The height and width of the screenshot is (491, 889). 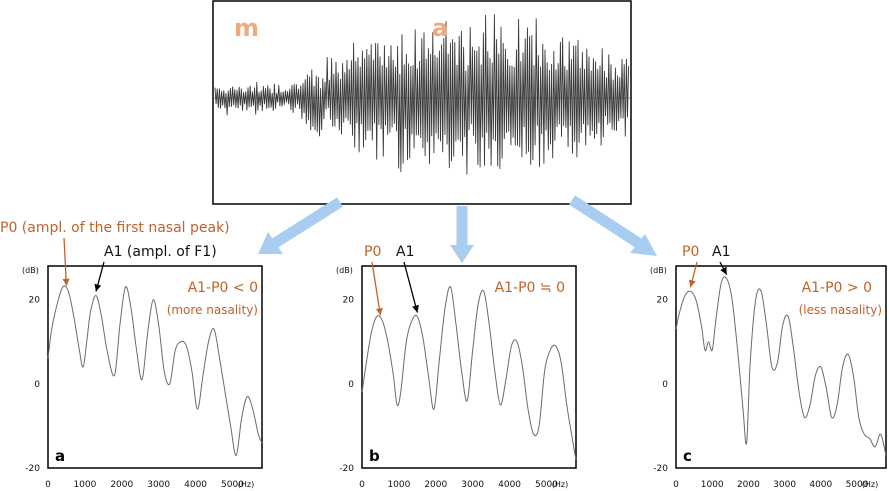 I want to click on waveform-label-m: m, so click(x=246, y=28).